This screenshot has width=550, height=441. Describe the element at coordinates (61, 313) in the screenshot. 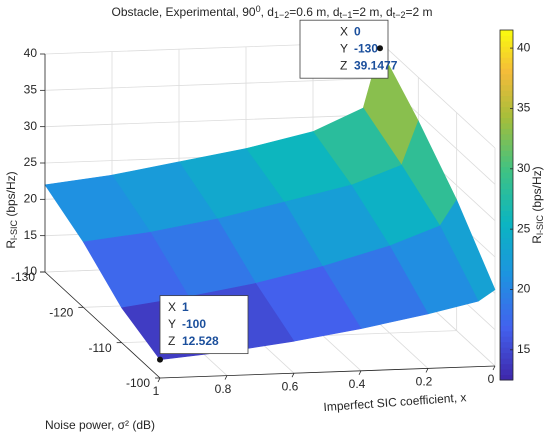

I see `y-tick-label: -120` at that location.